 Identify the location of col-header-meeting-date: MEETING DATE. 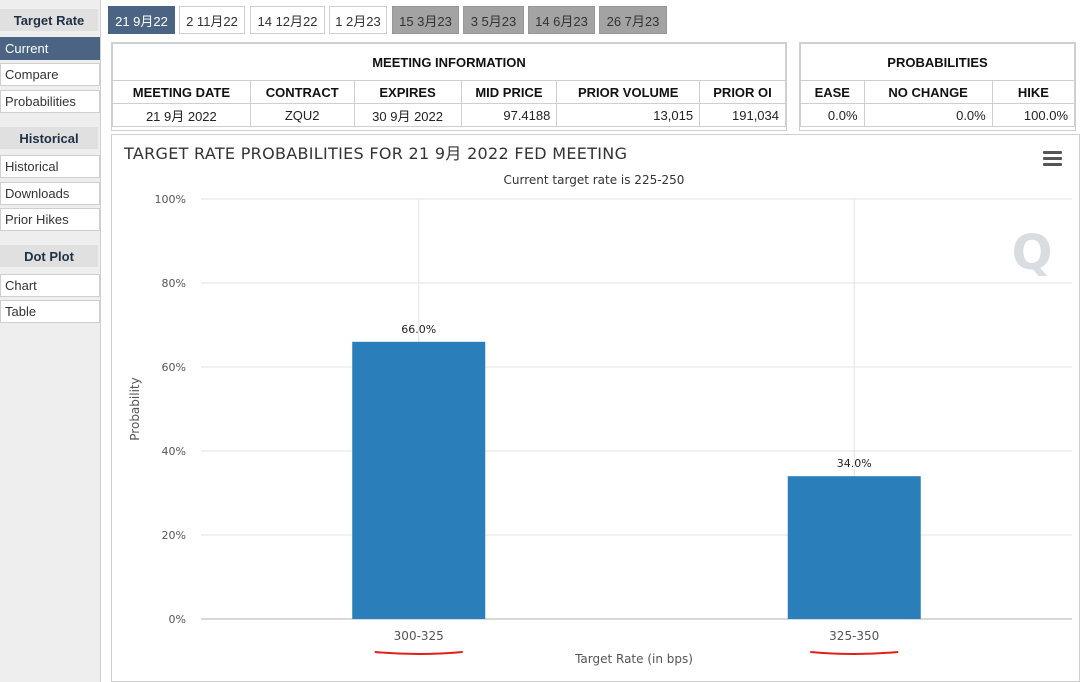
(182, 92).